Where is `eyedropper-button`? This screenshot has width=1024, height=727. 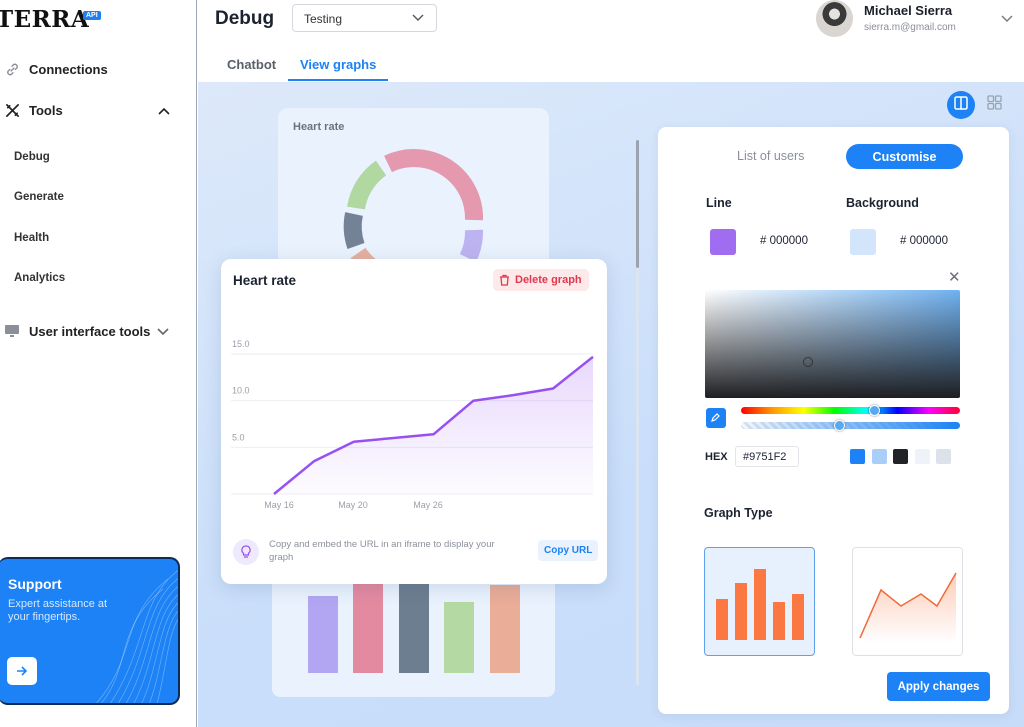
eyedropper-button is located at coordinates (716, 418).